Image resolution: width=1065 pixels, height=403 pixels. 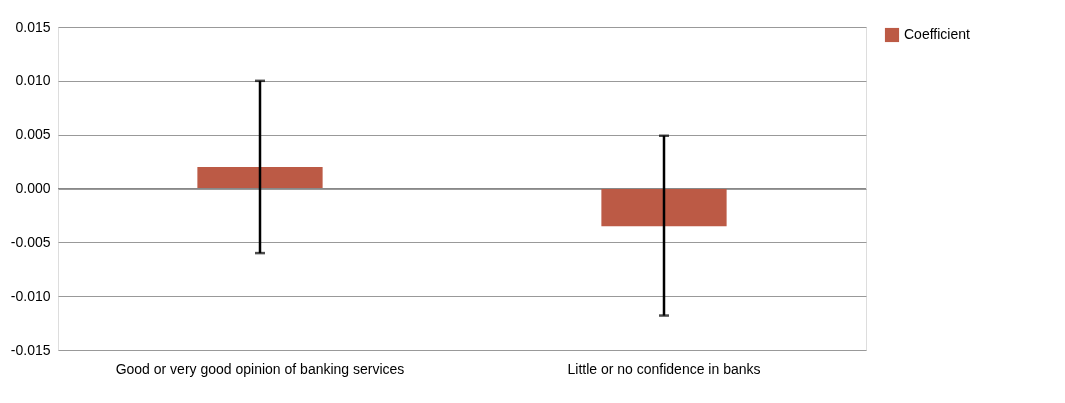 What do you see at coordinates (30, 295) in the screenshot?
I see `y-tick-label: -0.010` at bounding box center [30, 295].